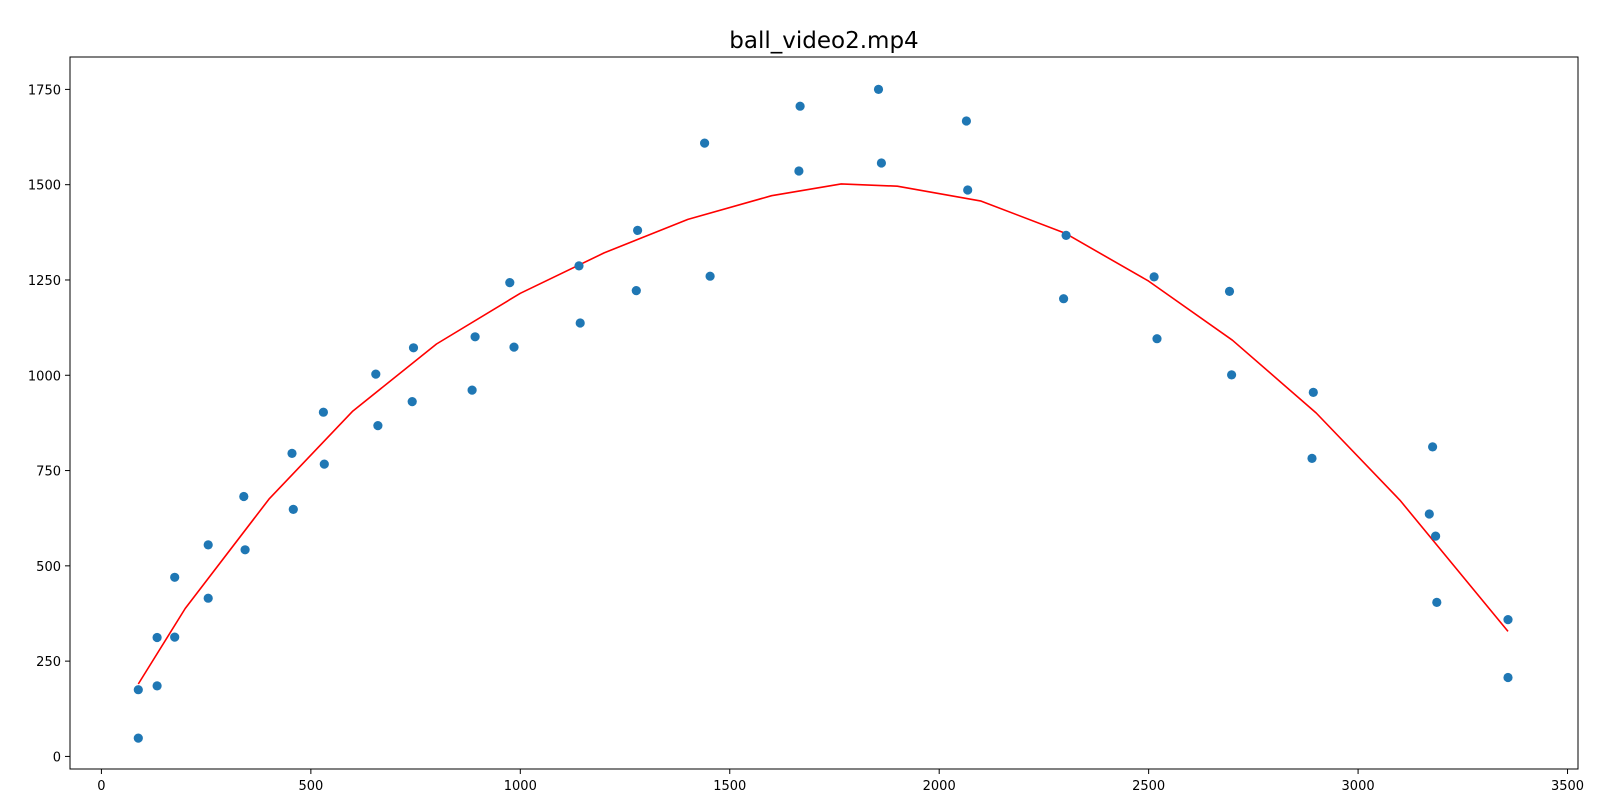  I want to click on x-tick-label: 2500, so click(1148, 786).